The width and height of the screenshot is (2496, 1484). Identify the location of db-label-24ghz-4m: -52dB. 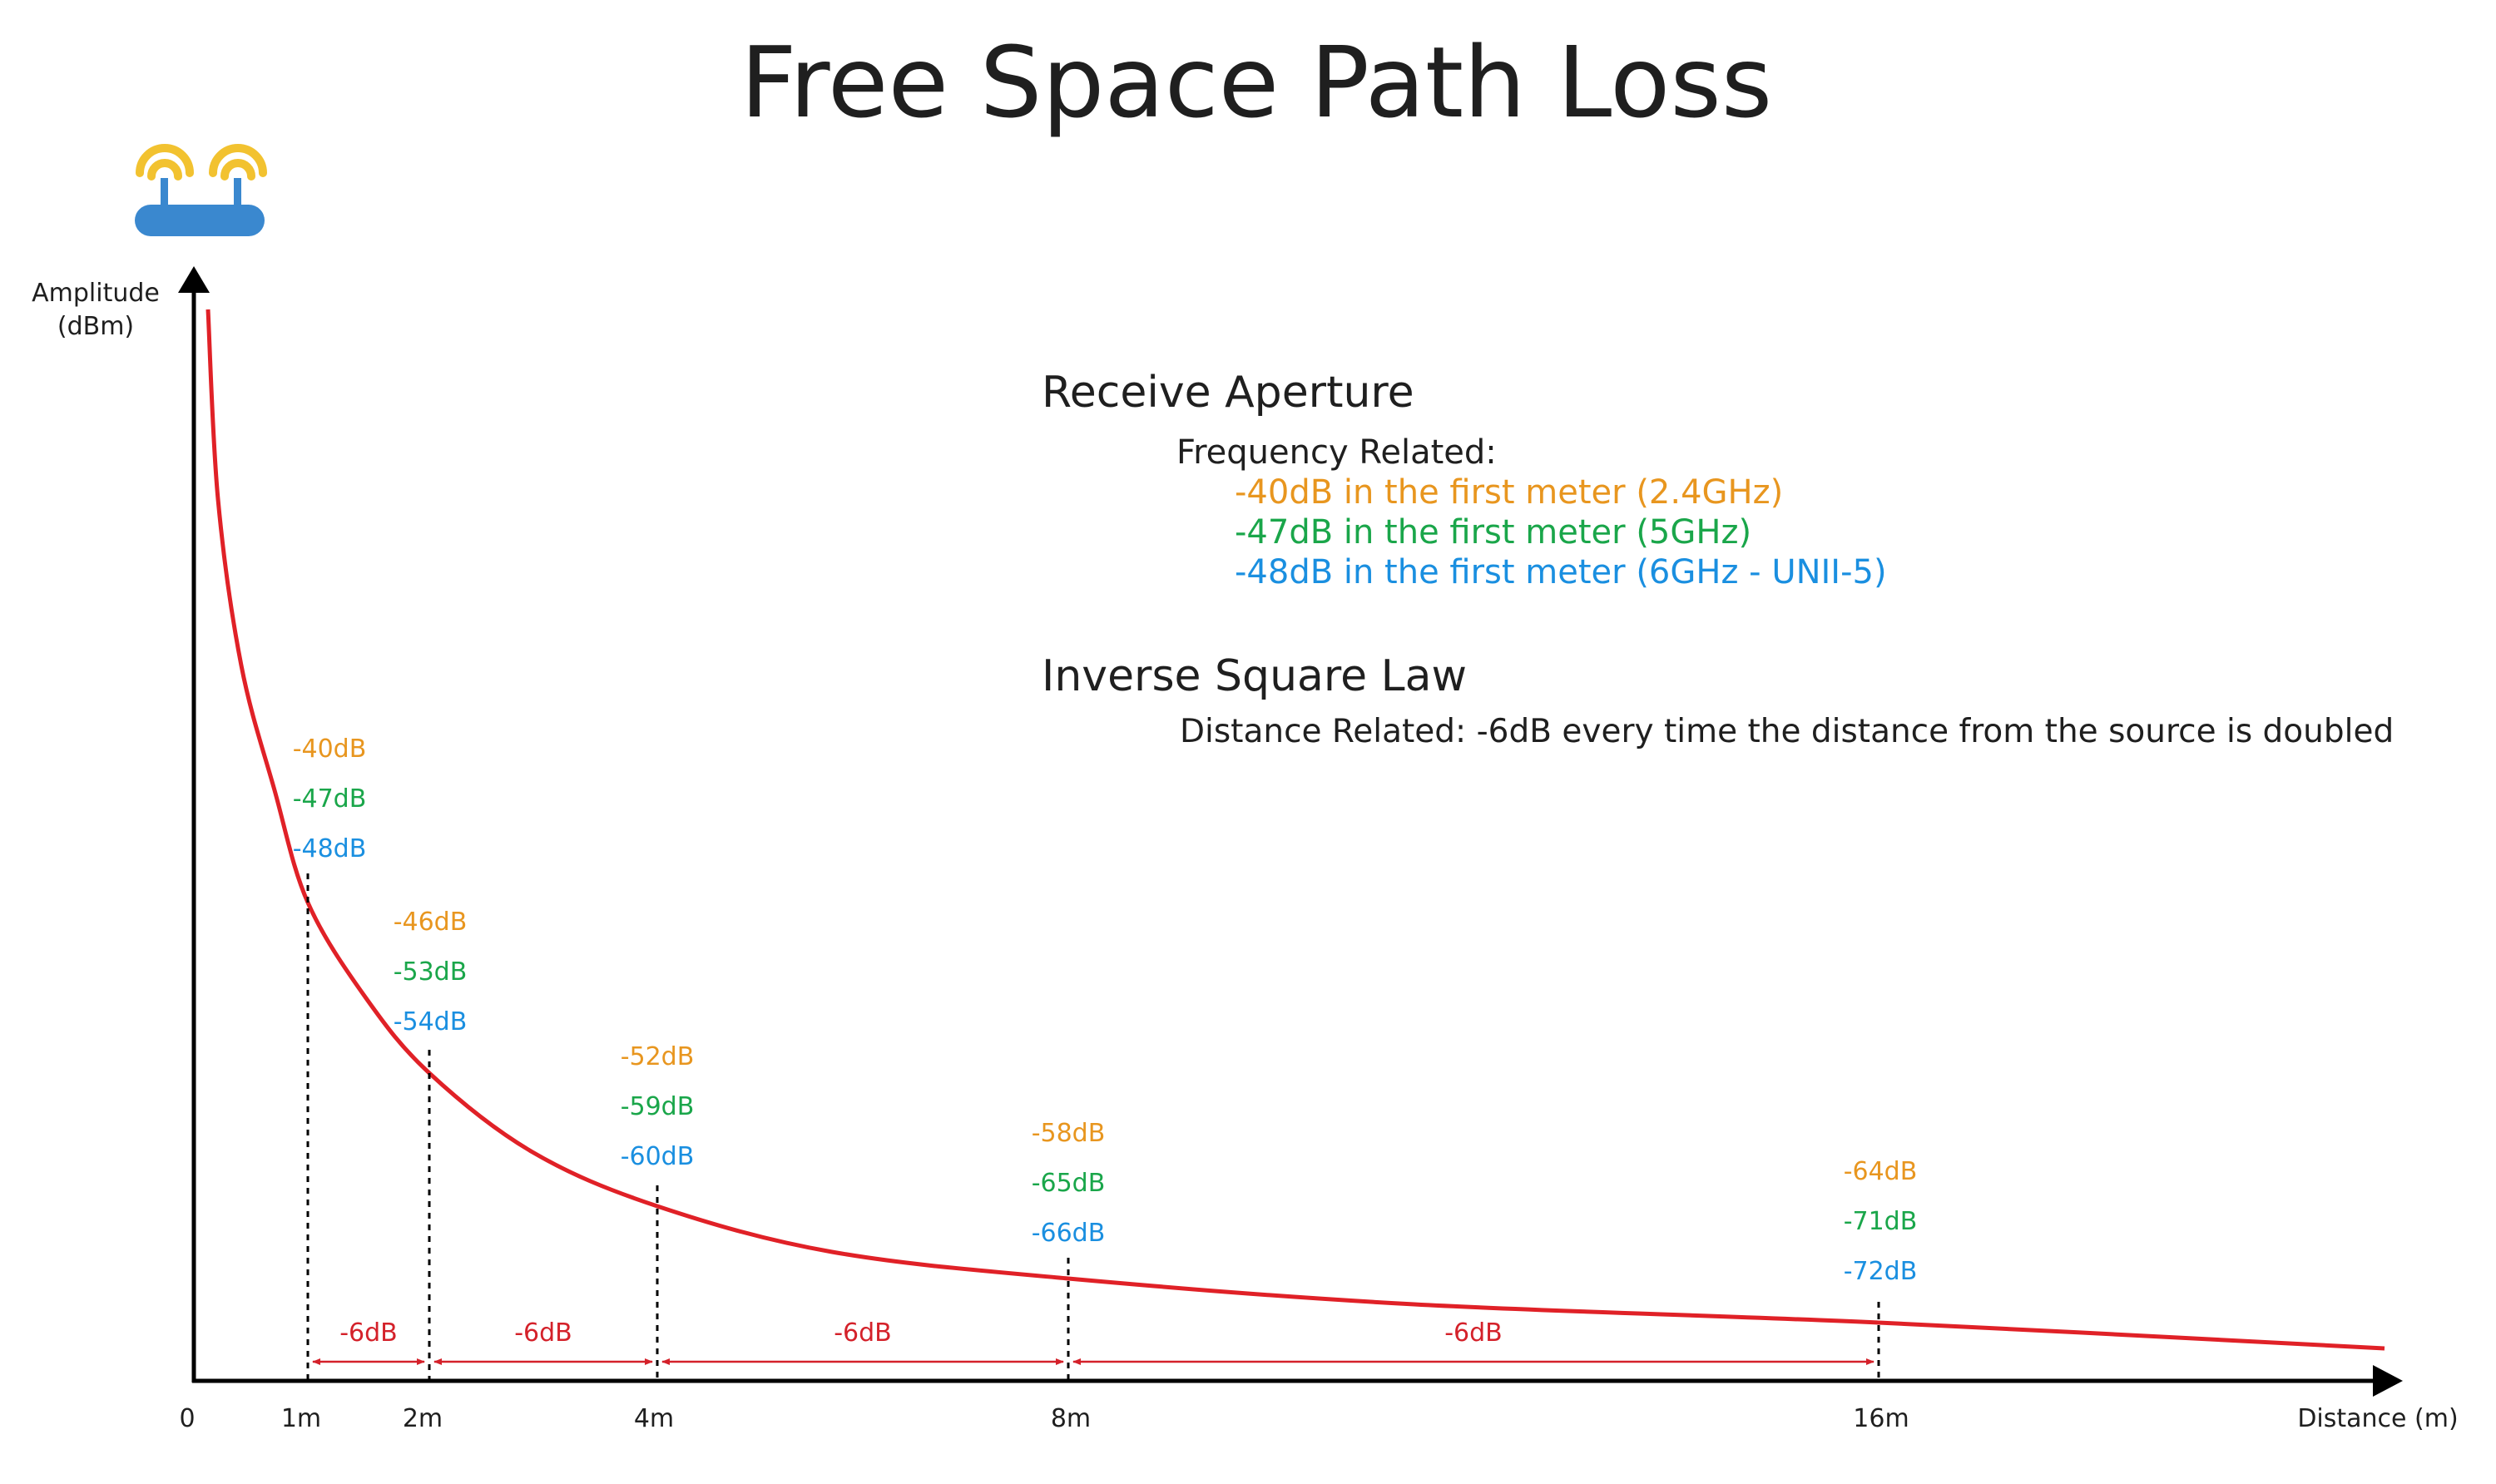
(658, 1056).